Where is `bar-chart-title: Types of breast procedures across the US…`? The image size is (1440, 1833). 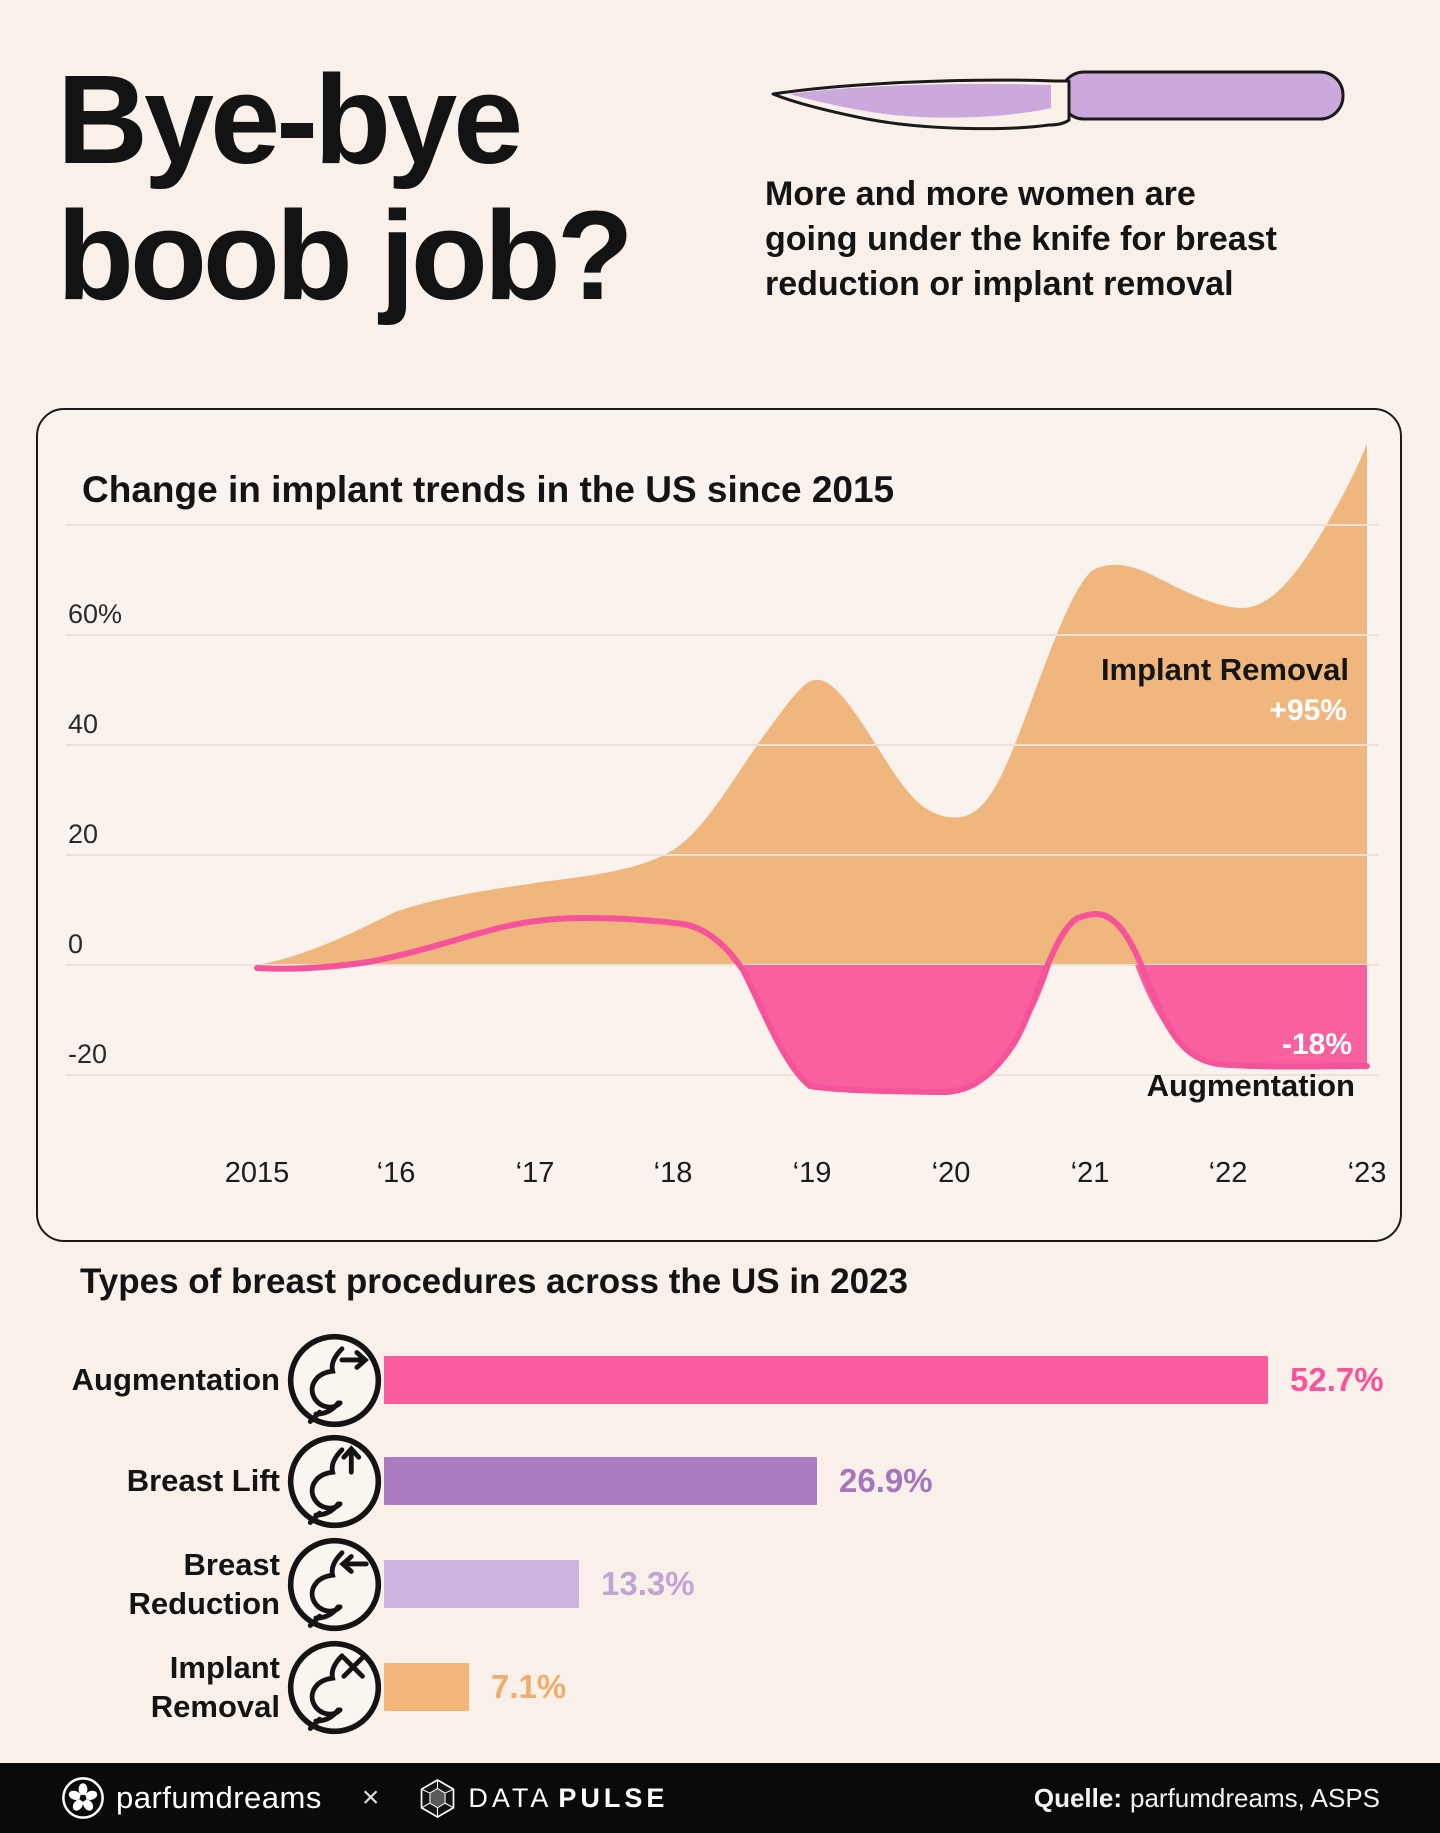 bar-chart-title: Types of breast procedures across the US… is located at coordinates (494, 1281).